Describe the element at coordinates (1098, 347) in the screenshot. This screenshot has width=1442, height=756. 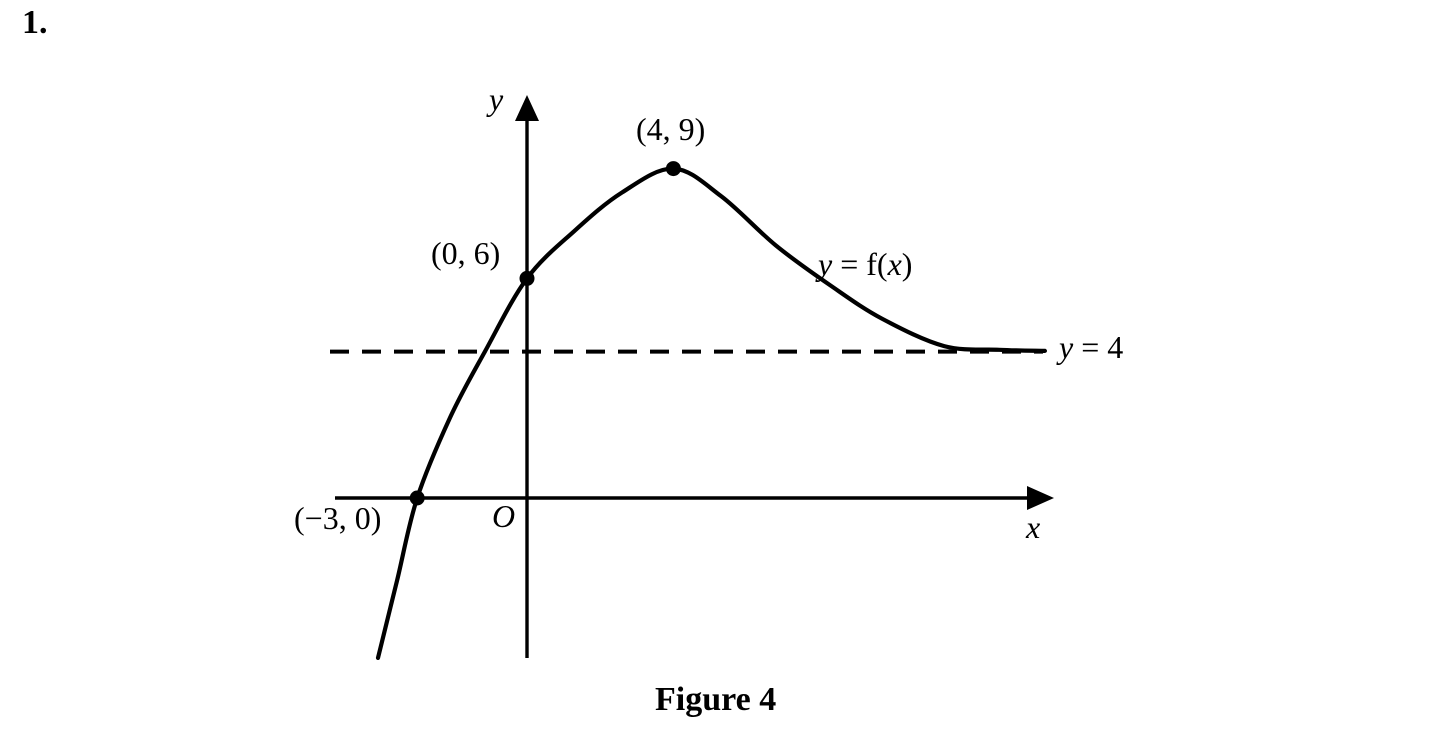
I see `asymptote-label-equals-4: = 4` at that location.